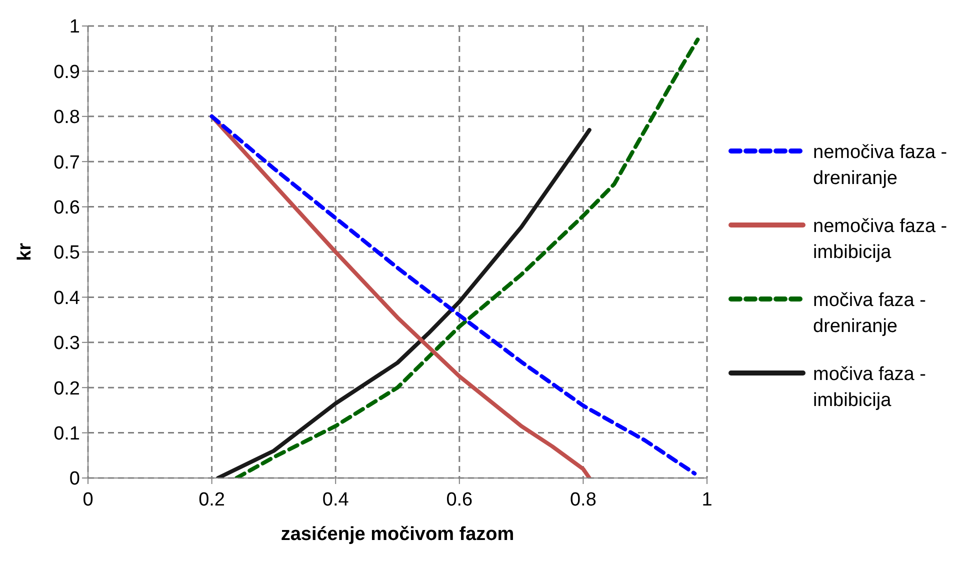 This screenshot has width=973, height=576. I want to click on y-tick-label: 0, so click(74, 479).